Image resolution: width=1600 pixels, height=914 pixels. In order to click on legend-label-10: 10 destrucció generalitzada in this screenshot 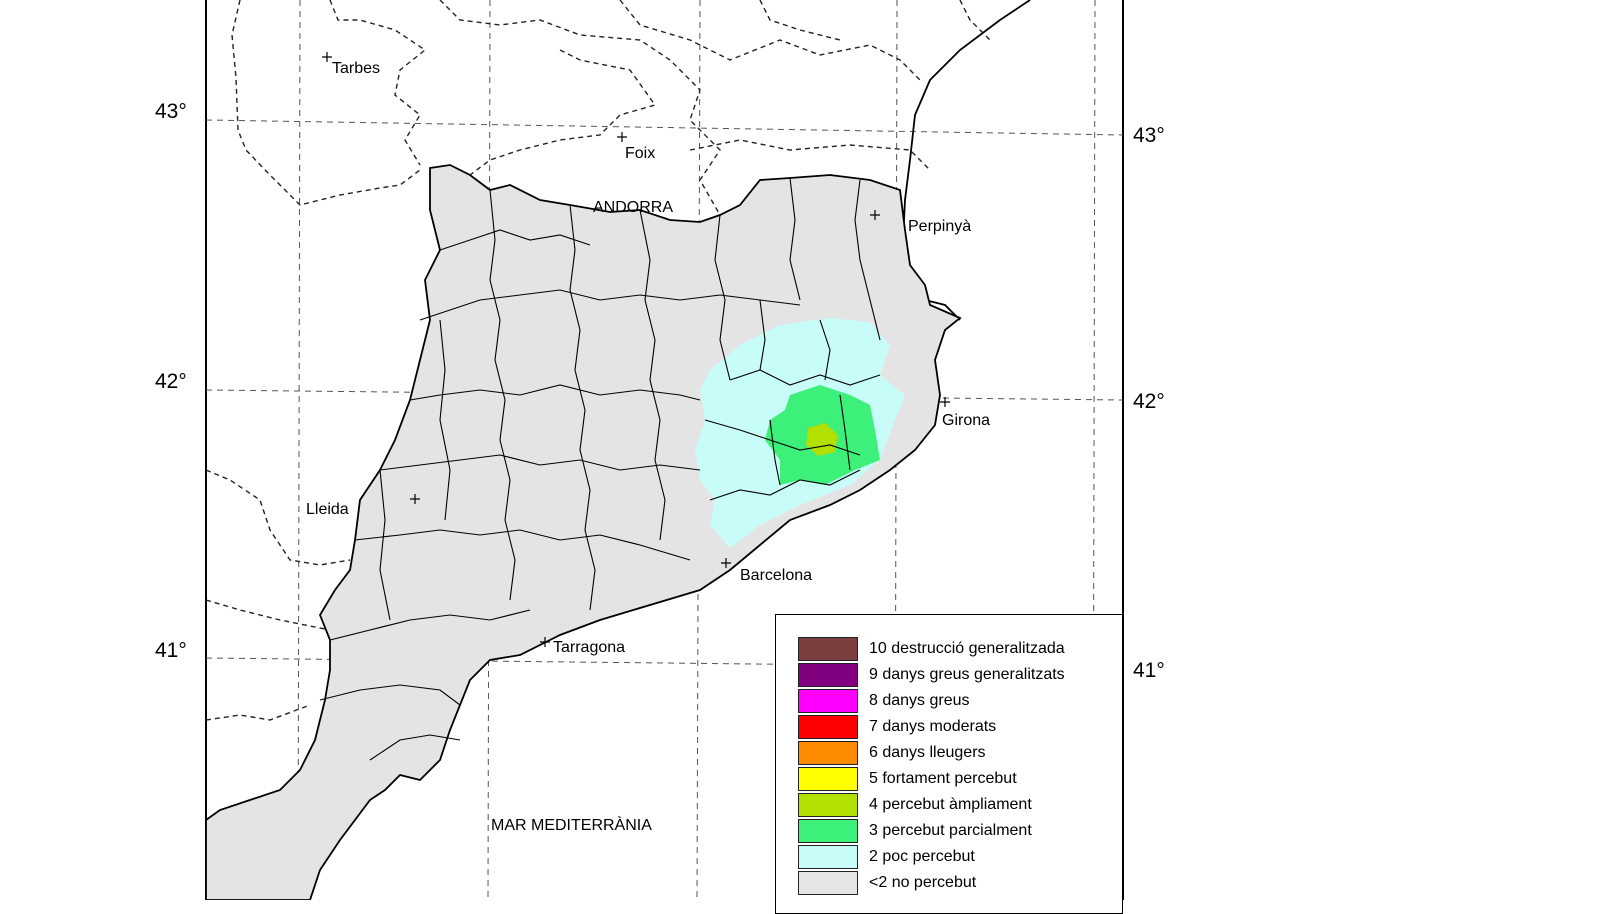, I will do `click(967, 648)`.